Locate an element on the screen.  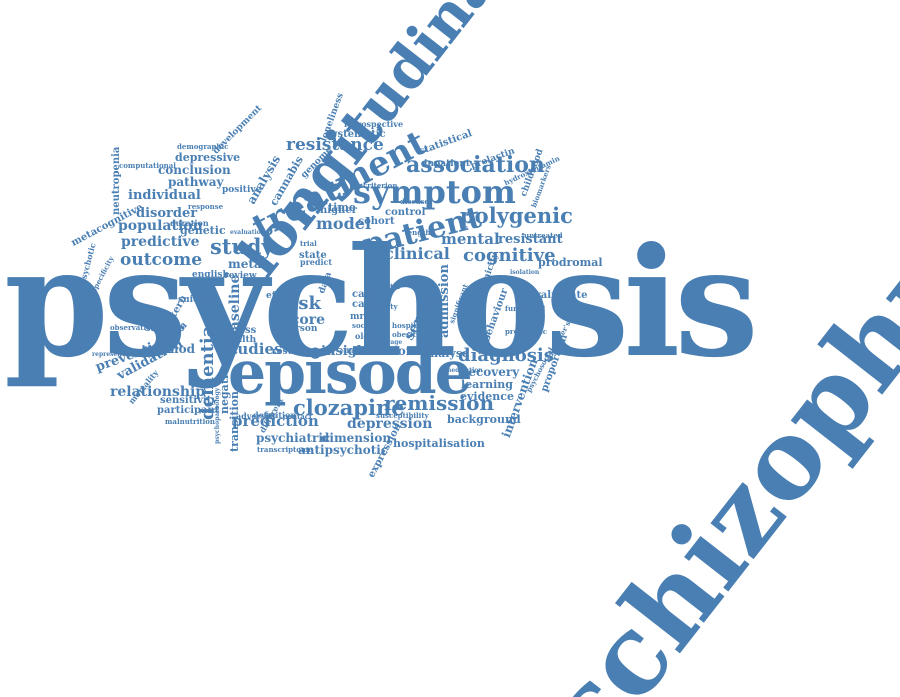
word-malnutrition: malnutrition is located at coordinates (190, 421).